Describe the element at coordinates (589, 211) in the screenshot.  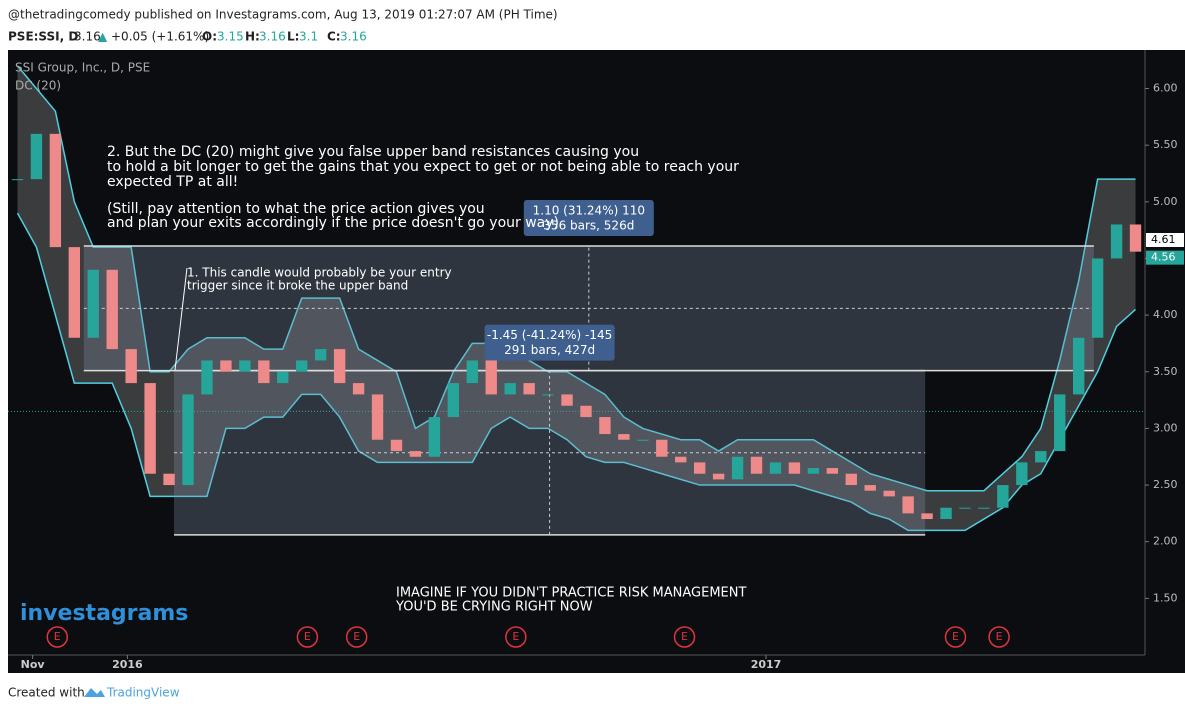
I see `measure-label: 1.10 (31.24%) 110` at that location.